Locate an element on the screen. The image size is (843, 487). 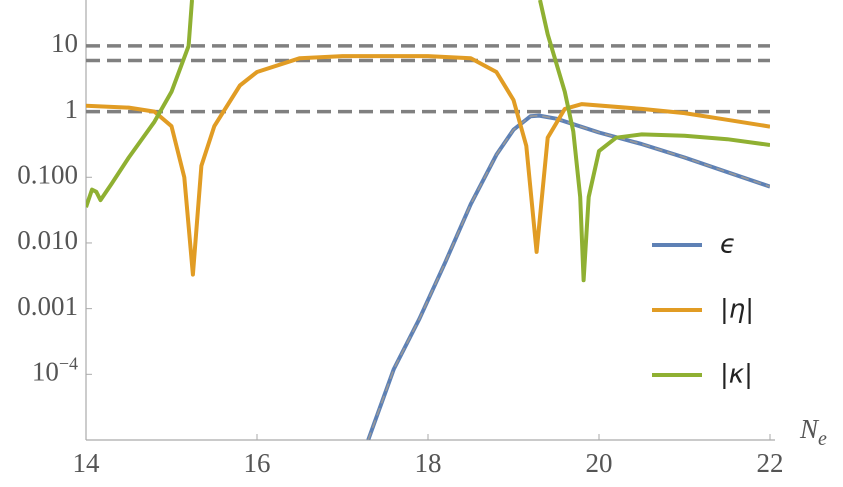
y-tick-label: 1 is located at coordinates (72, 109).